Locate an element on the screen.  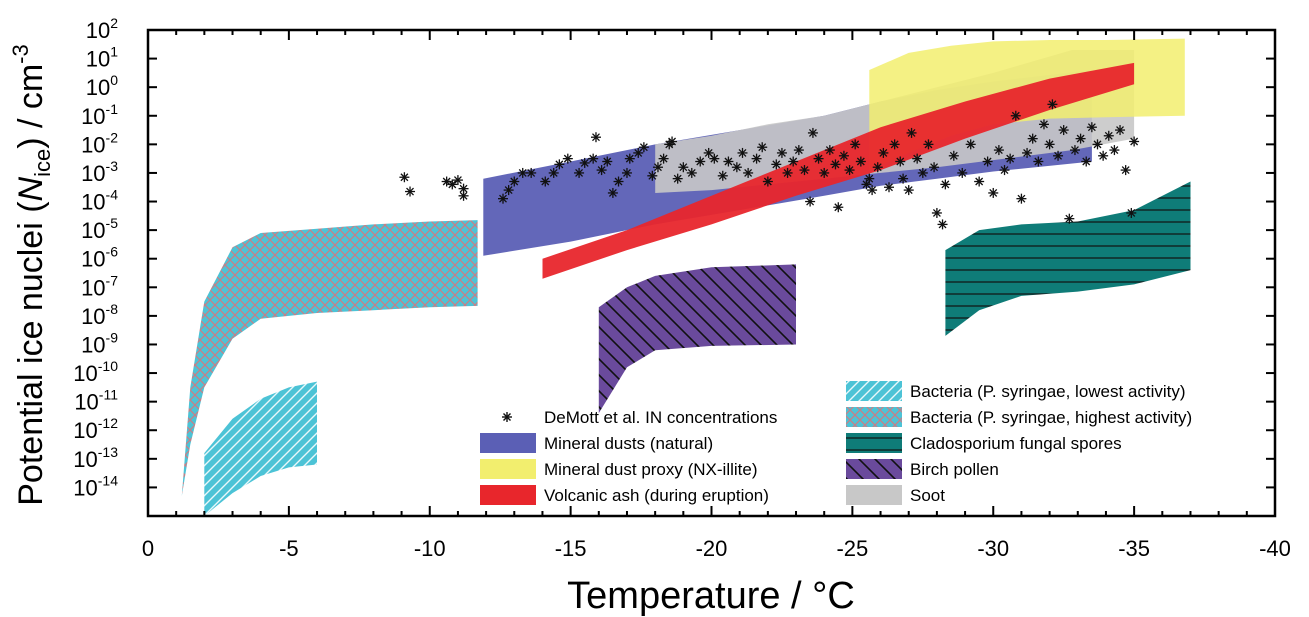
y-tick-label: 10⁻⁷ is located at coordinates (99, 286).